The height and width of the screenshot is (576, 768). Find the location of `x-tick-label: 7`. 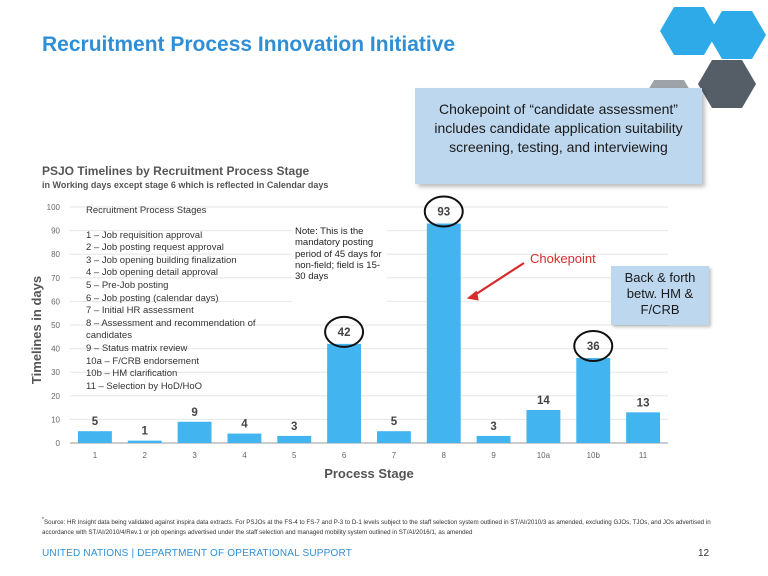

x-tick-label: 7 is located at coordinates (394, 455).